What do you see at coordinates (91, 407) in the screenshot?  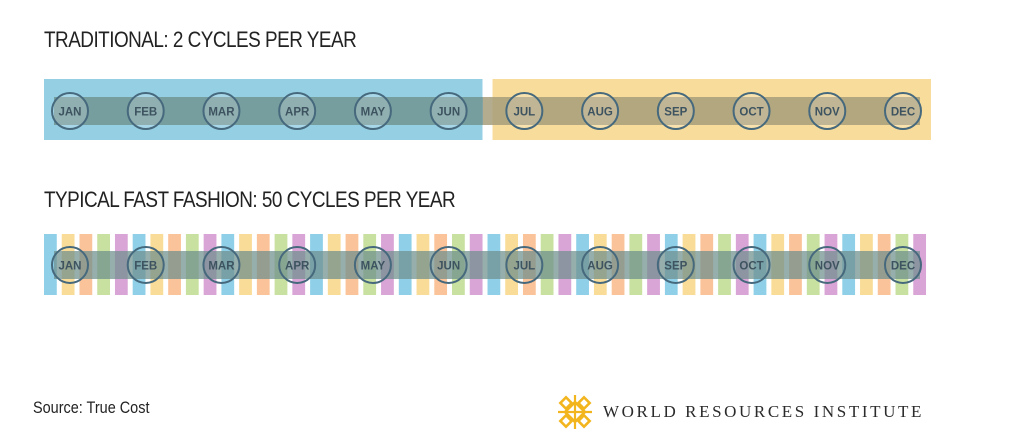 I see `source-note: Source: True Cost` at bounding box center [91, 407].